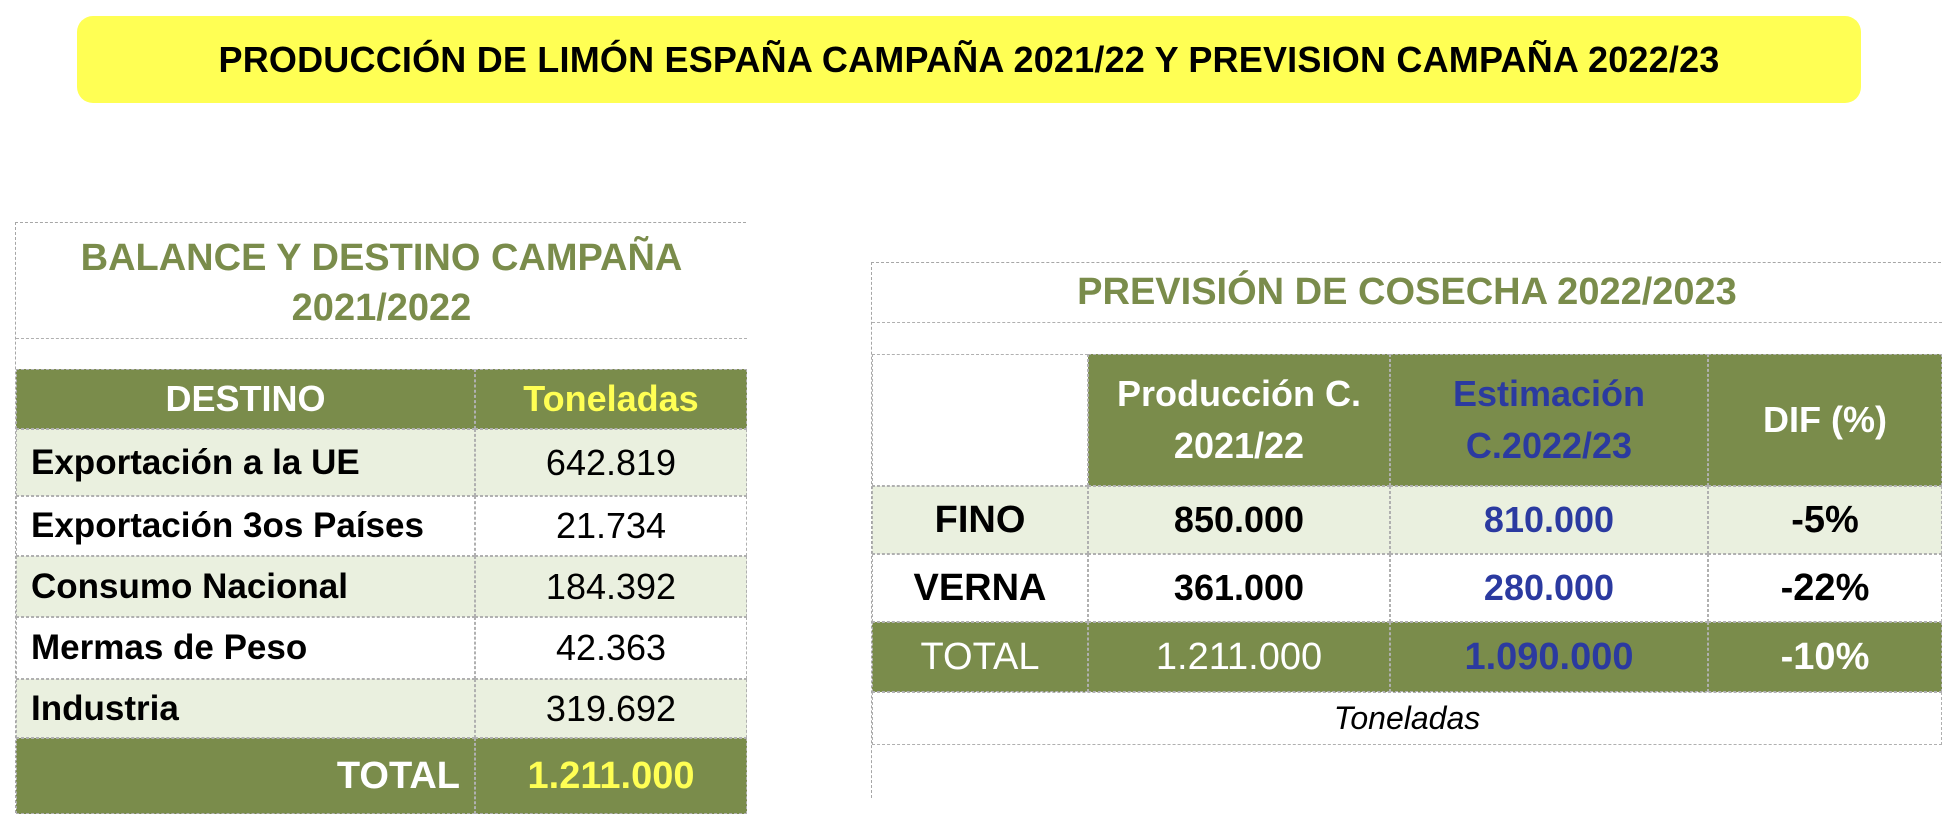 Image resolution: width=1956 pixels, height=826 pixels. What do you see at coordinates (1825, 657) in the screenshot?
I see `row-dif-total: -10%` at bounding box center [1825, 657].